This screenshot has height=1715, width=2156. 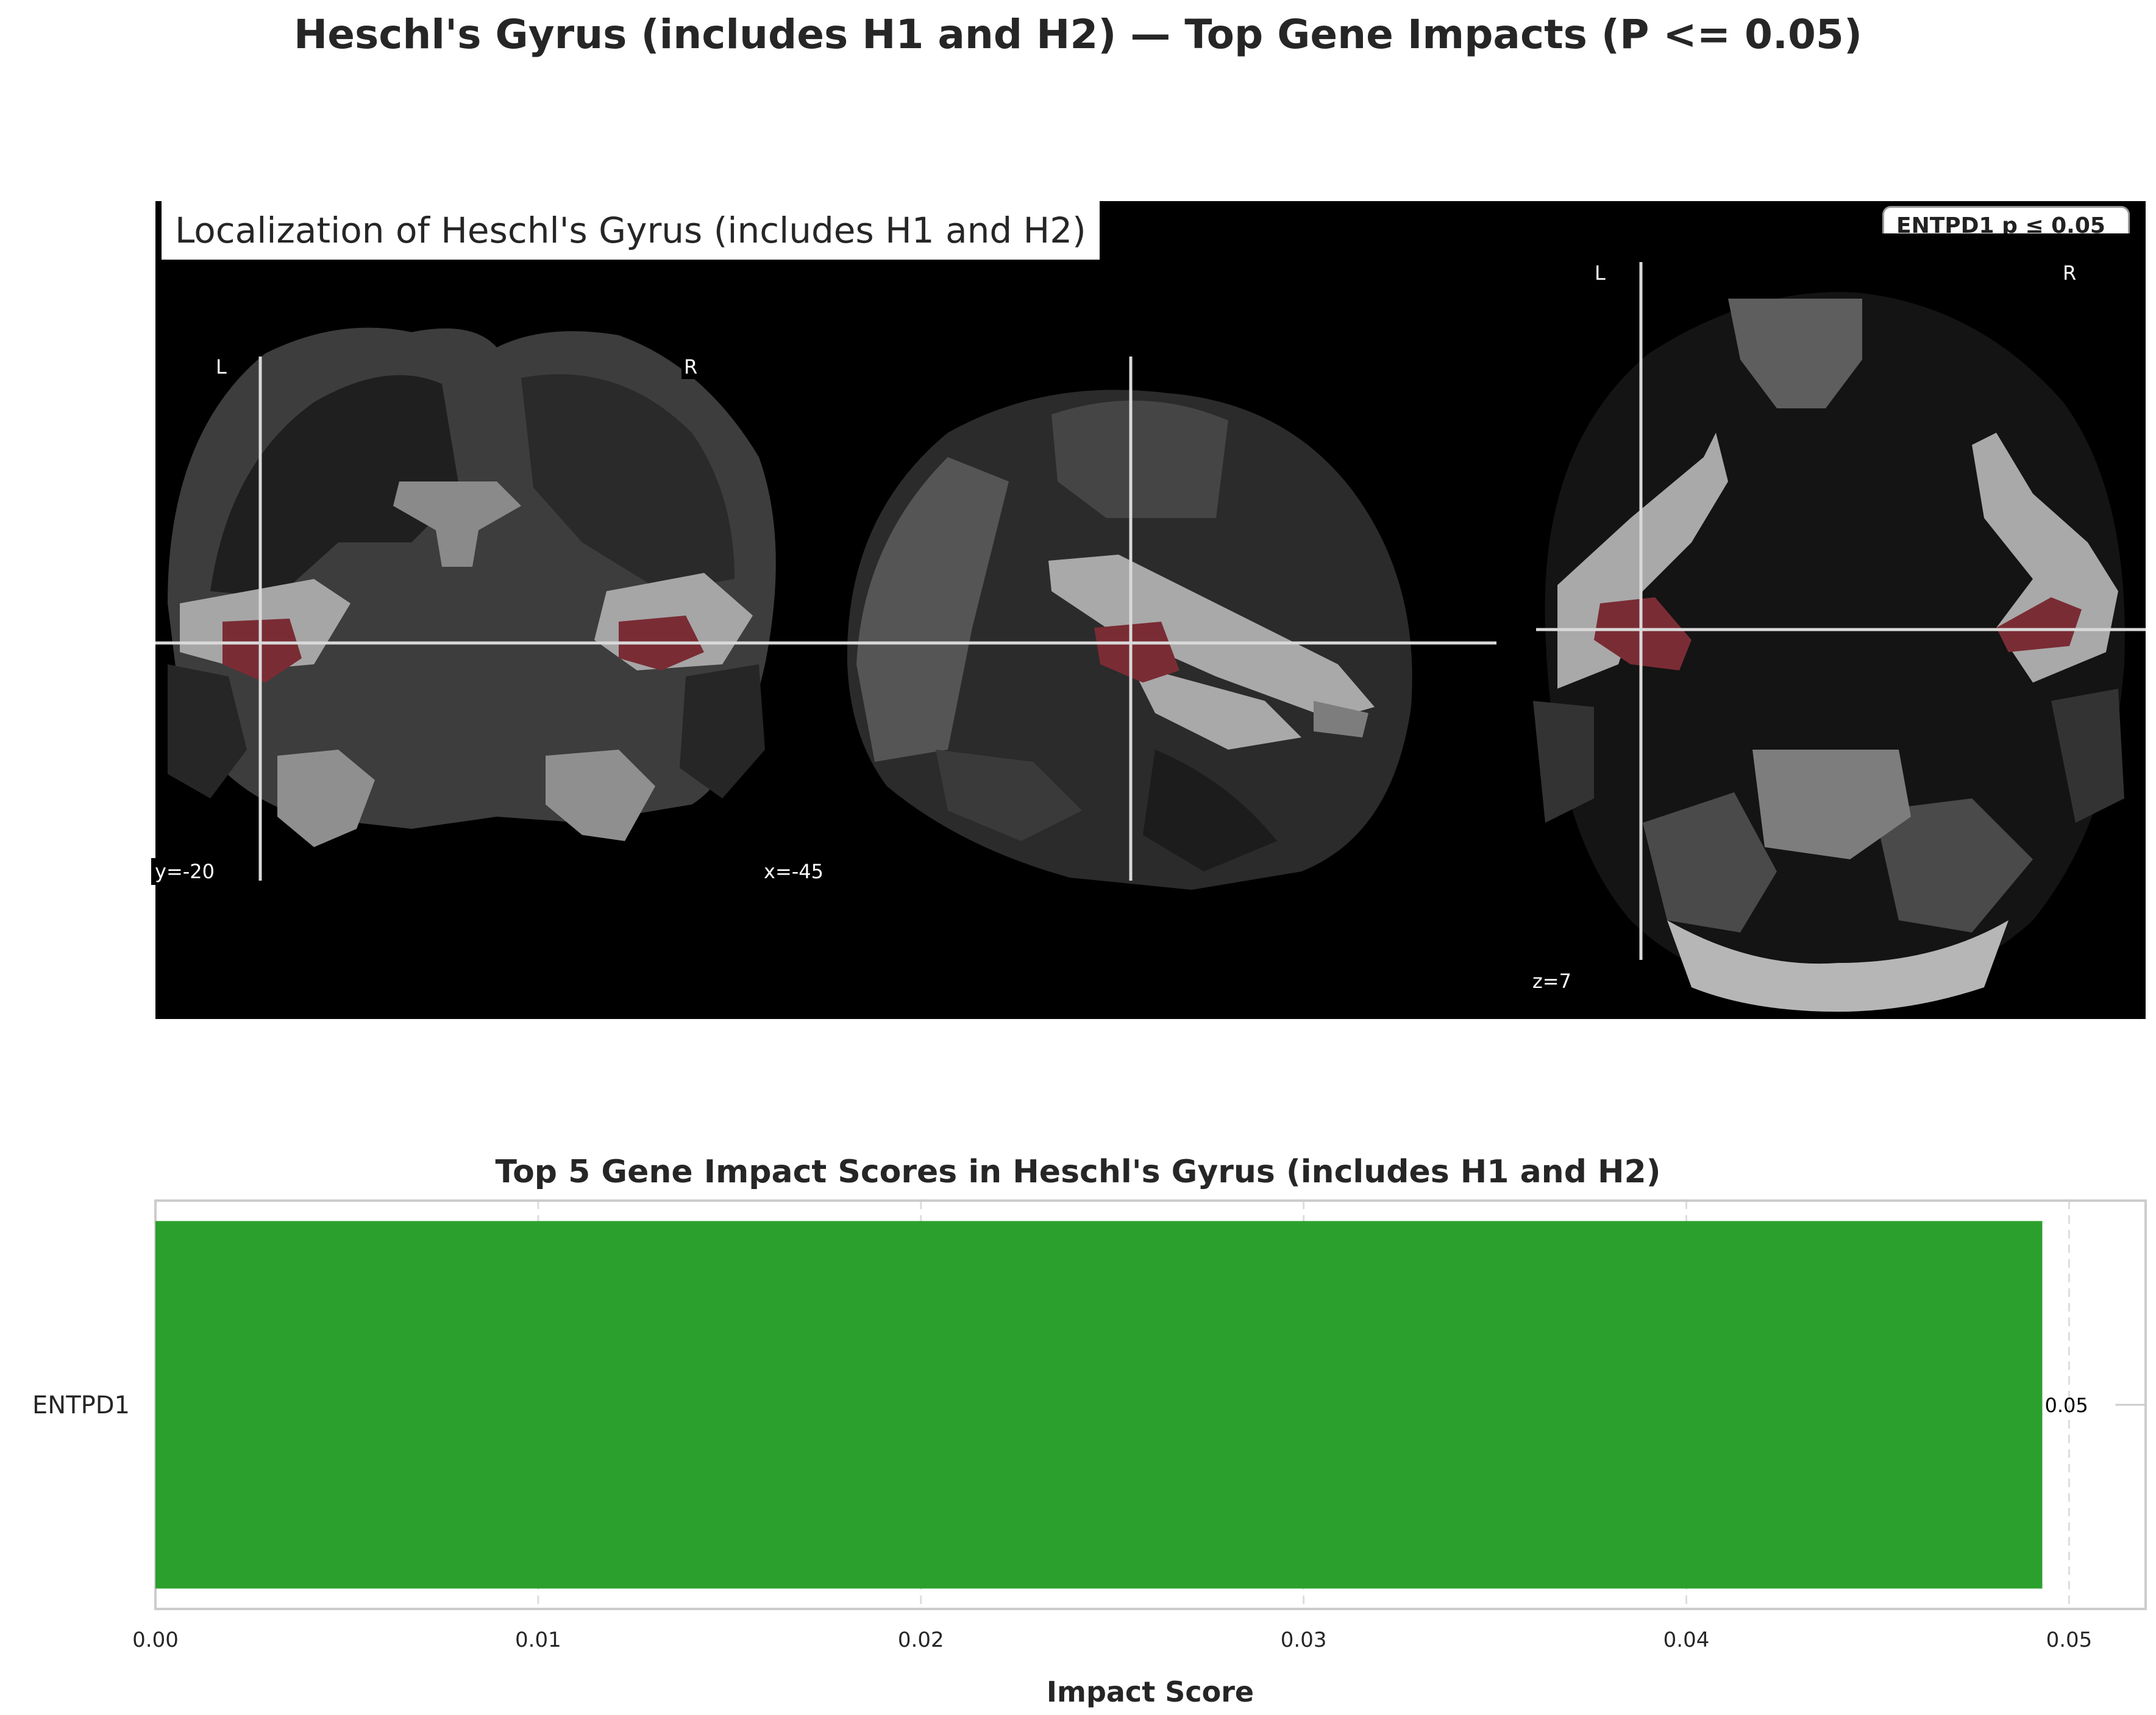 I want to click on significance-legend: ENTPD1 p ≤ 0.05, so click(x=2006, y=219).